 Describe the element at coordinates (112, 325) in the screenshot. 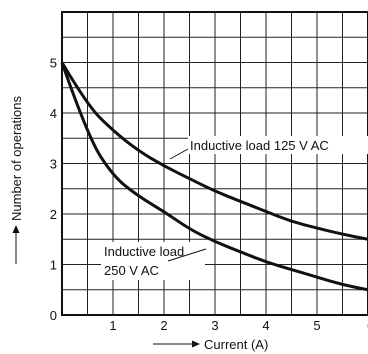

I see `x-tick-label: 1` at that location.